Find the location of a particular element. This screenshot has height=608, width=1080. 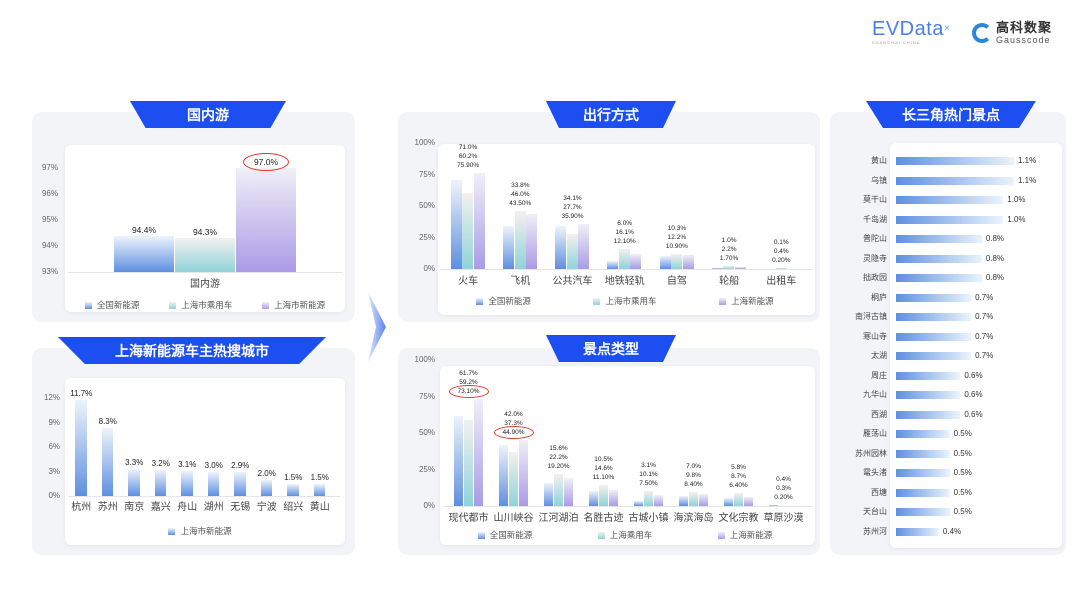

y-tick-label: 95% is located at coordinates (49, 219).